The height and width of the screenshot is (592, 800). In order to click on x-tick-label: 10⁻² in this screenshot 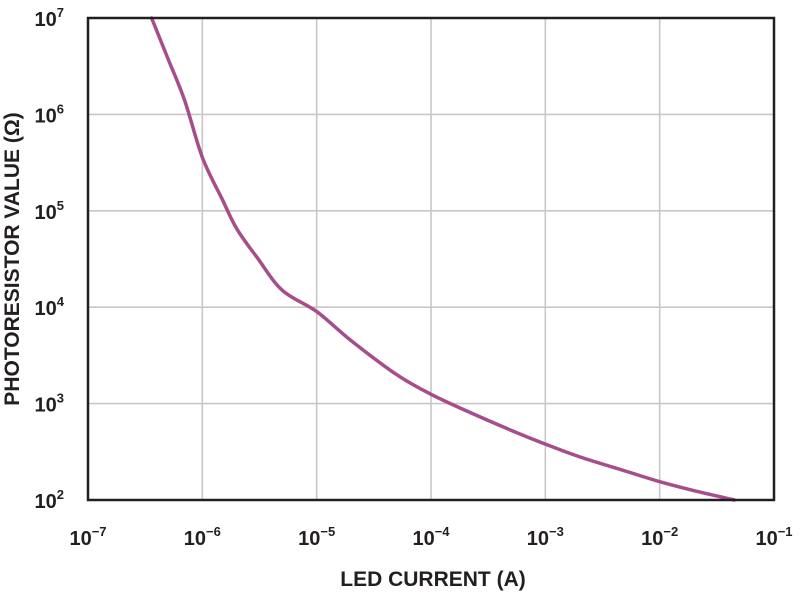, I will do `click(659, 537)`.